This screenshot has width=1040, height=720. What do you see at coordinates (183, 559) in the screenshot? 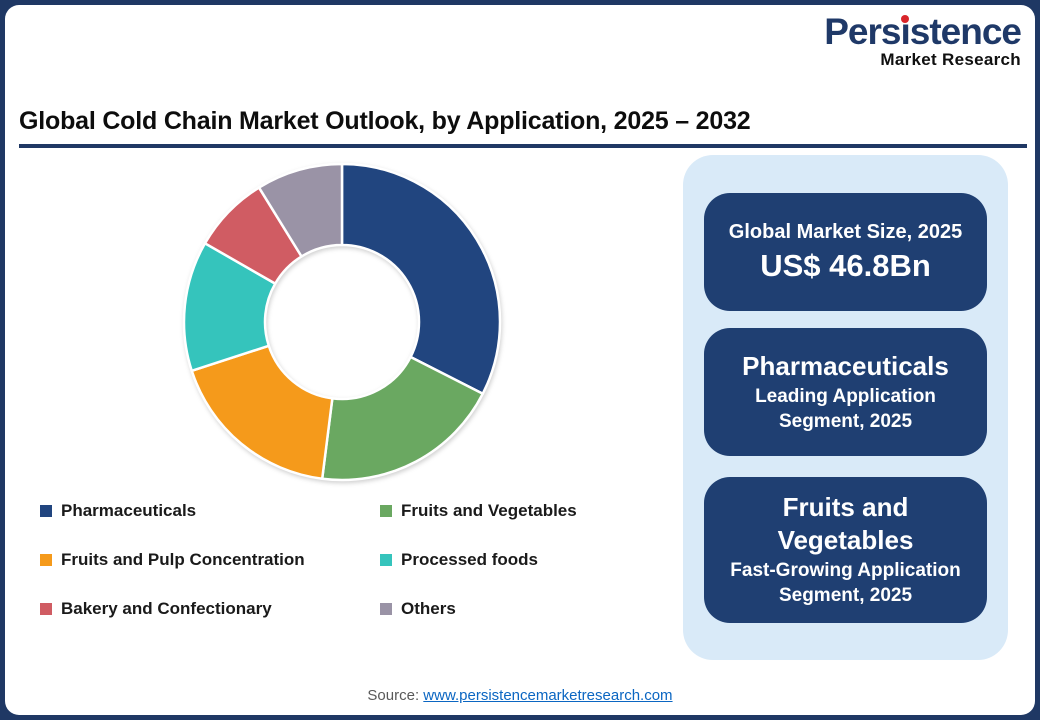
I see `legend-label: Fruits and Pulp Concentration` at bounding box center [183, 559].